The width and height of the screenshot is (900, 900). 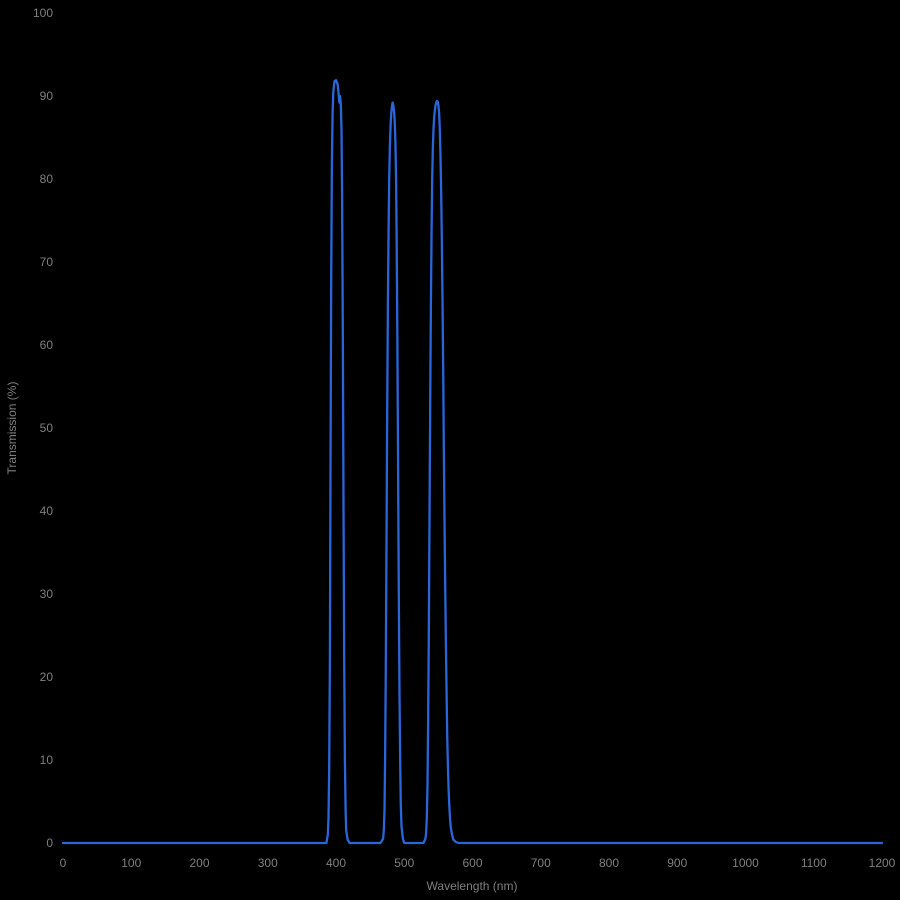 I want to click on y-tick-label: 100, so click(x=42, y=13).